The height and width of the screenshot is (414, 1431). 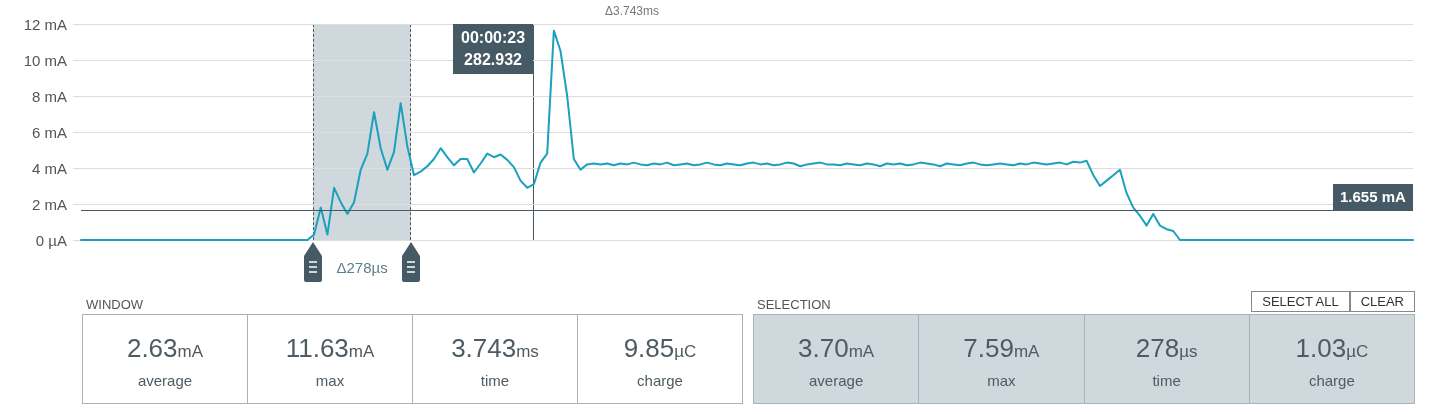 What do you see at coordinates (1332, 348) in the screenshot?
I see `text: 1.03µC` at bounding box center [1332, 348].